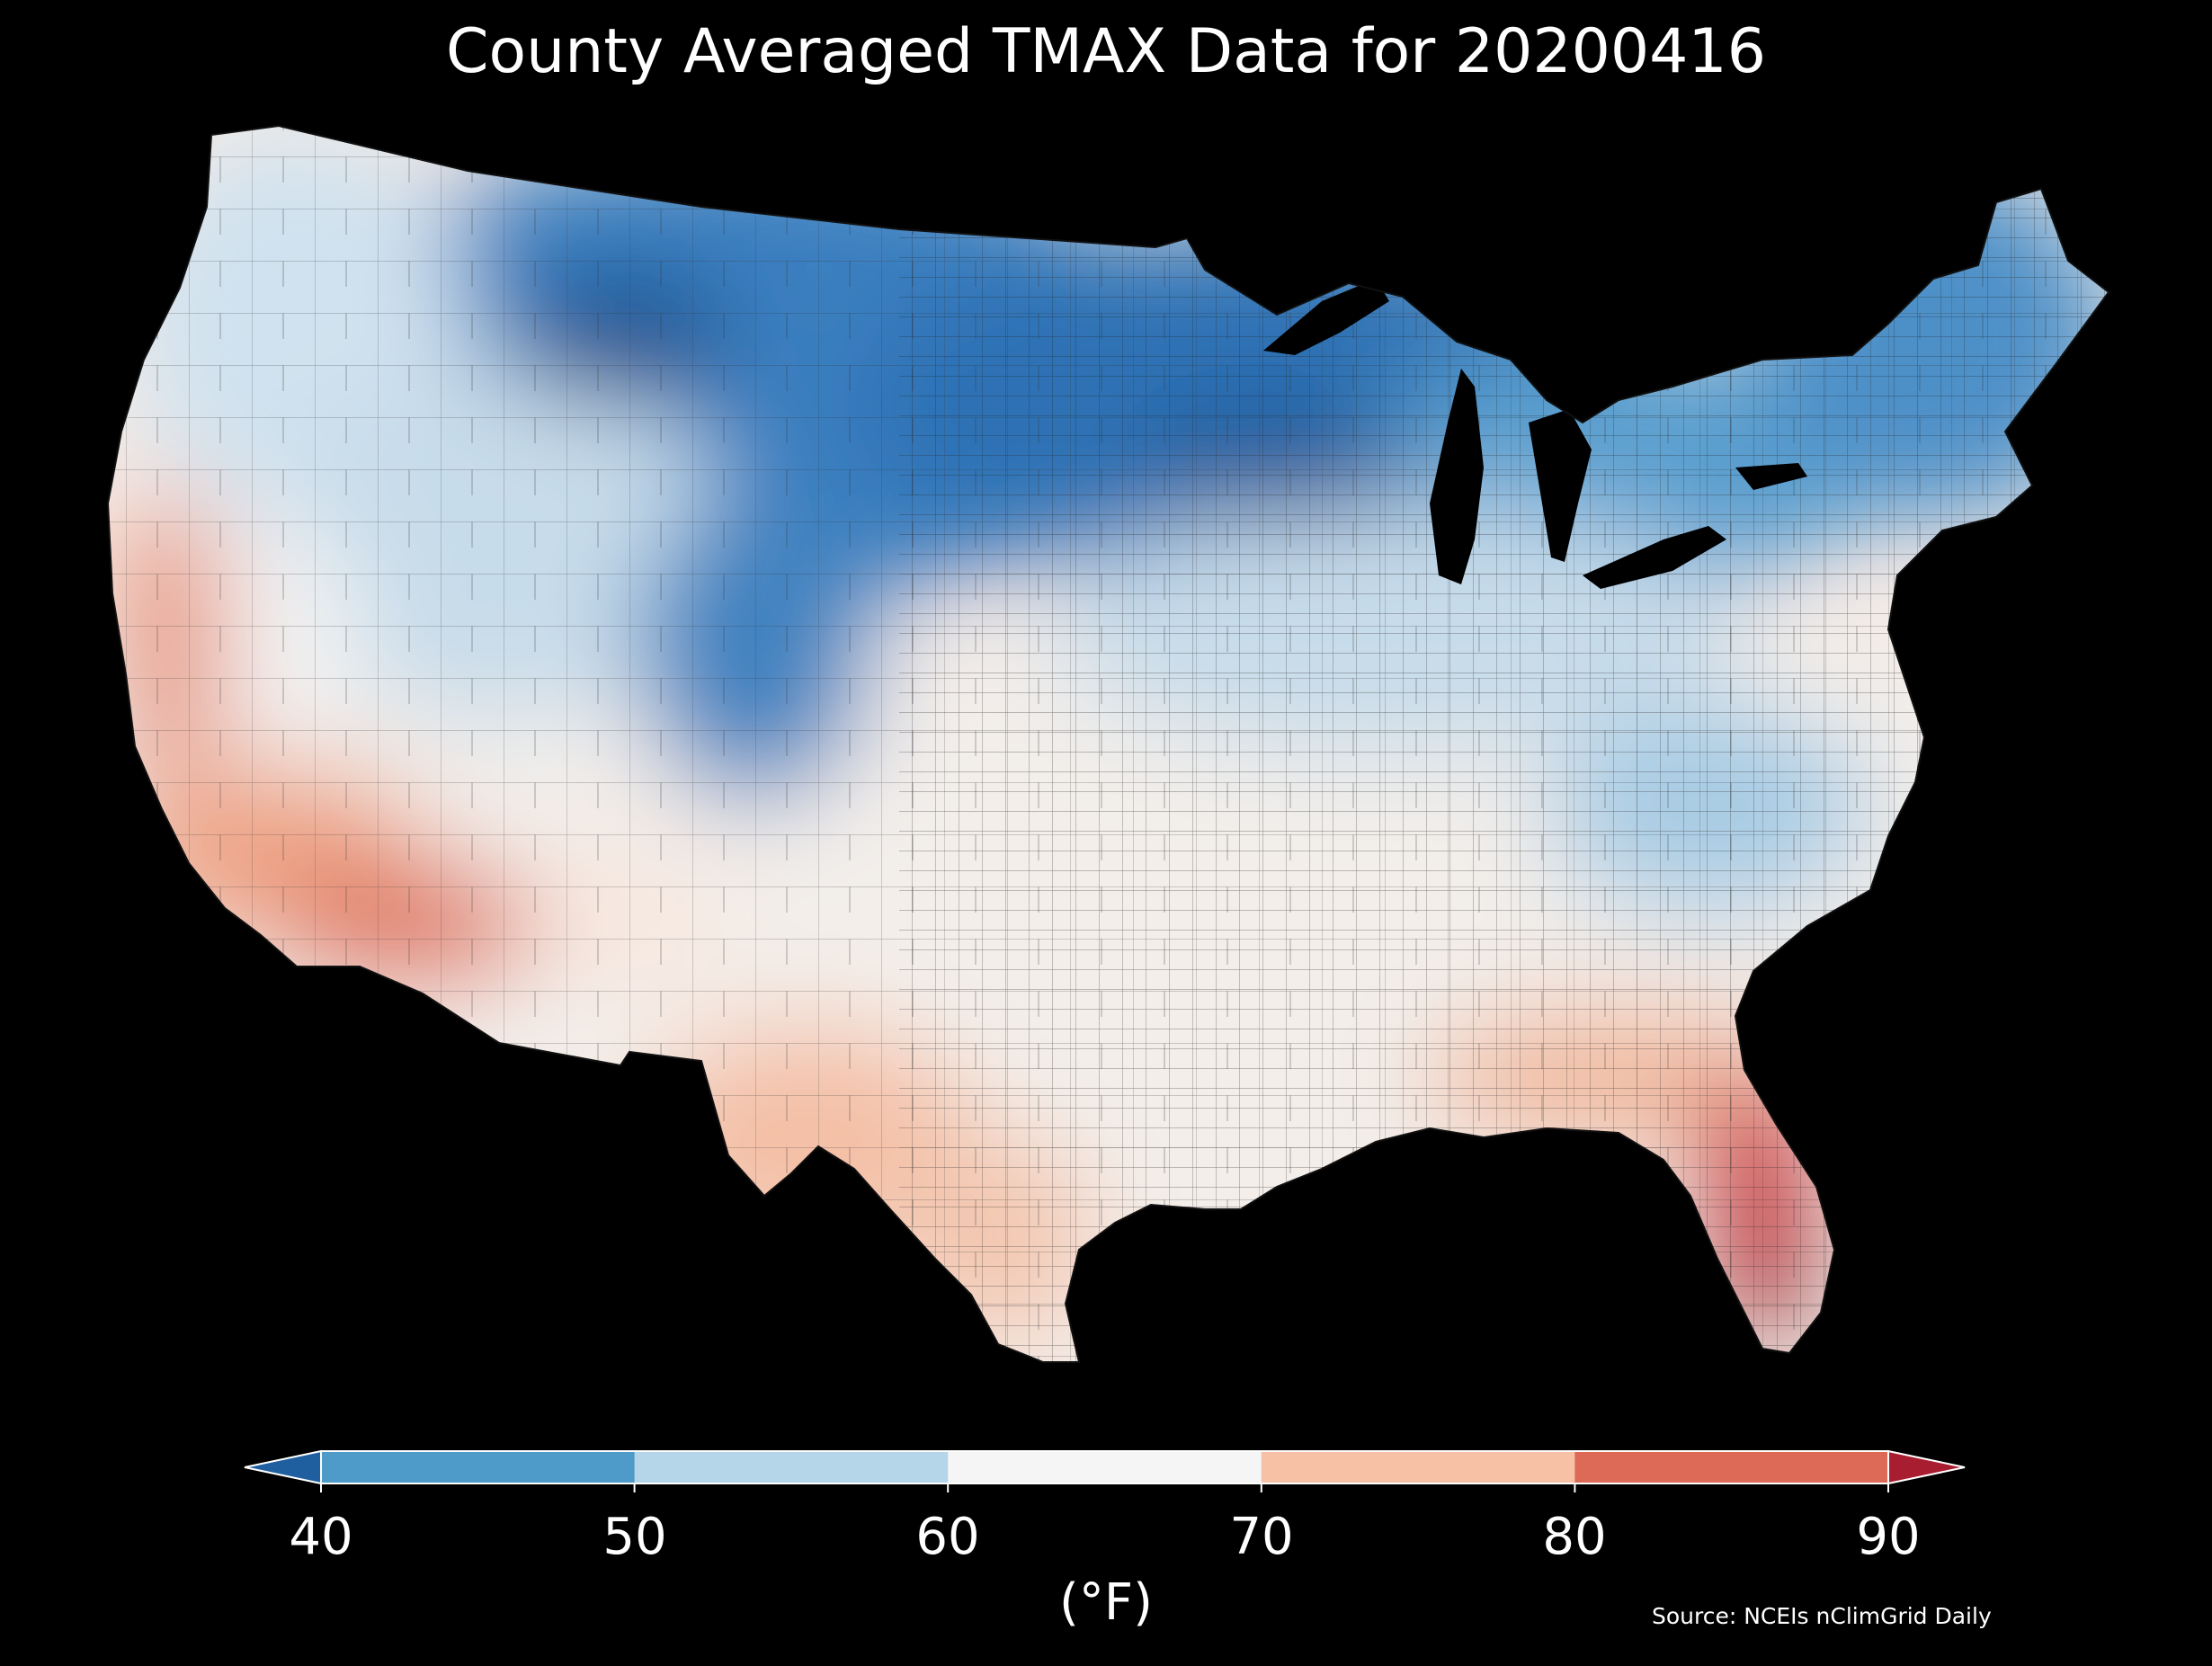 The image size is (2212, 1666). Describe the element at coordinates (321, 1537) in the screenshot. I see `tick-label: 40` at that location.